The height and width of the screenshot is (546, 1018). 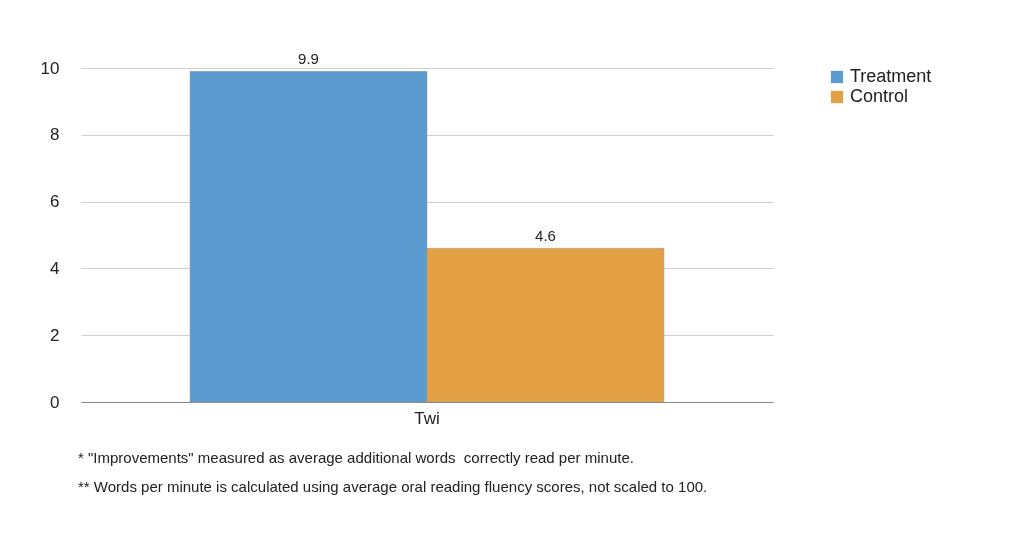 I want to click on y-tick-label: 2, so click(x=55, y=335).